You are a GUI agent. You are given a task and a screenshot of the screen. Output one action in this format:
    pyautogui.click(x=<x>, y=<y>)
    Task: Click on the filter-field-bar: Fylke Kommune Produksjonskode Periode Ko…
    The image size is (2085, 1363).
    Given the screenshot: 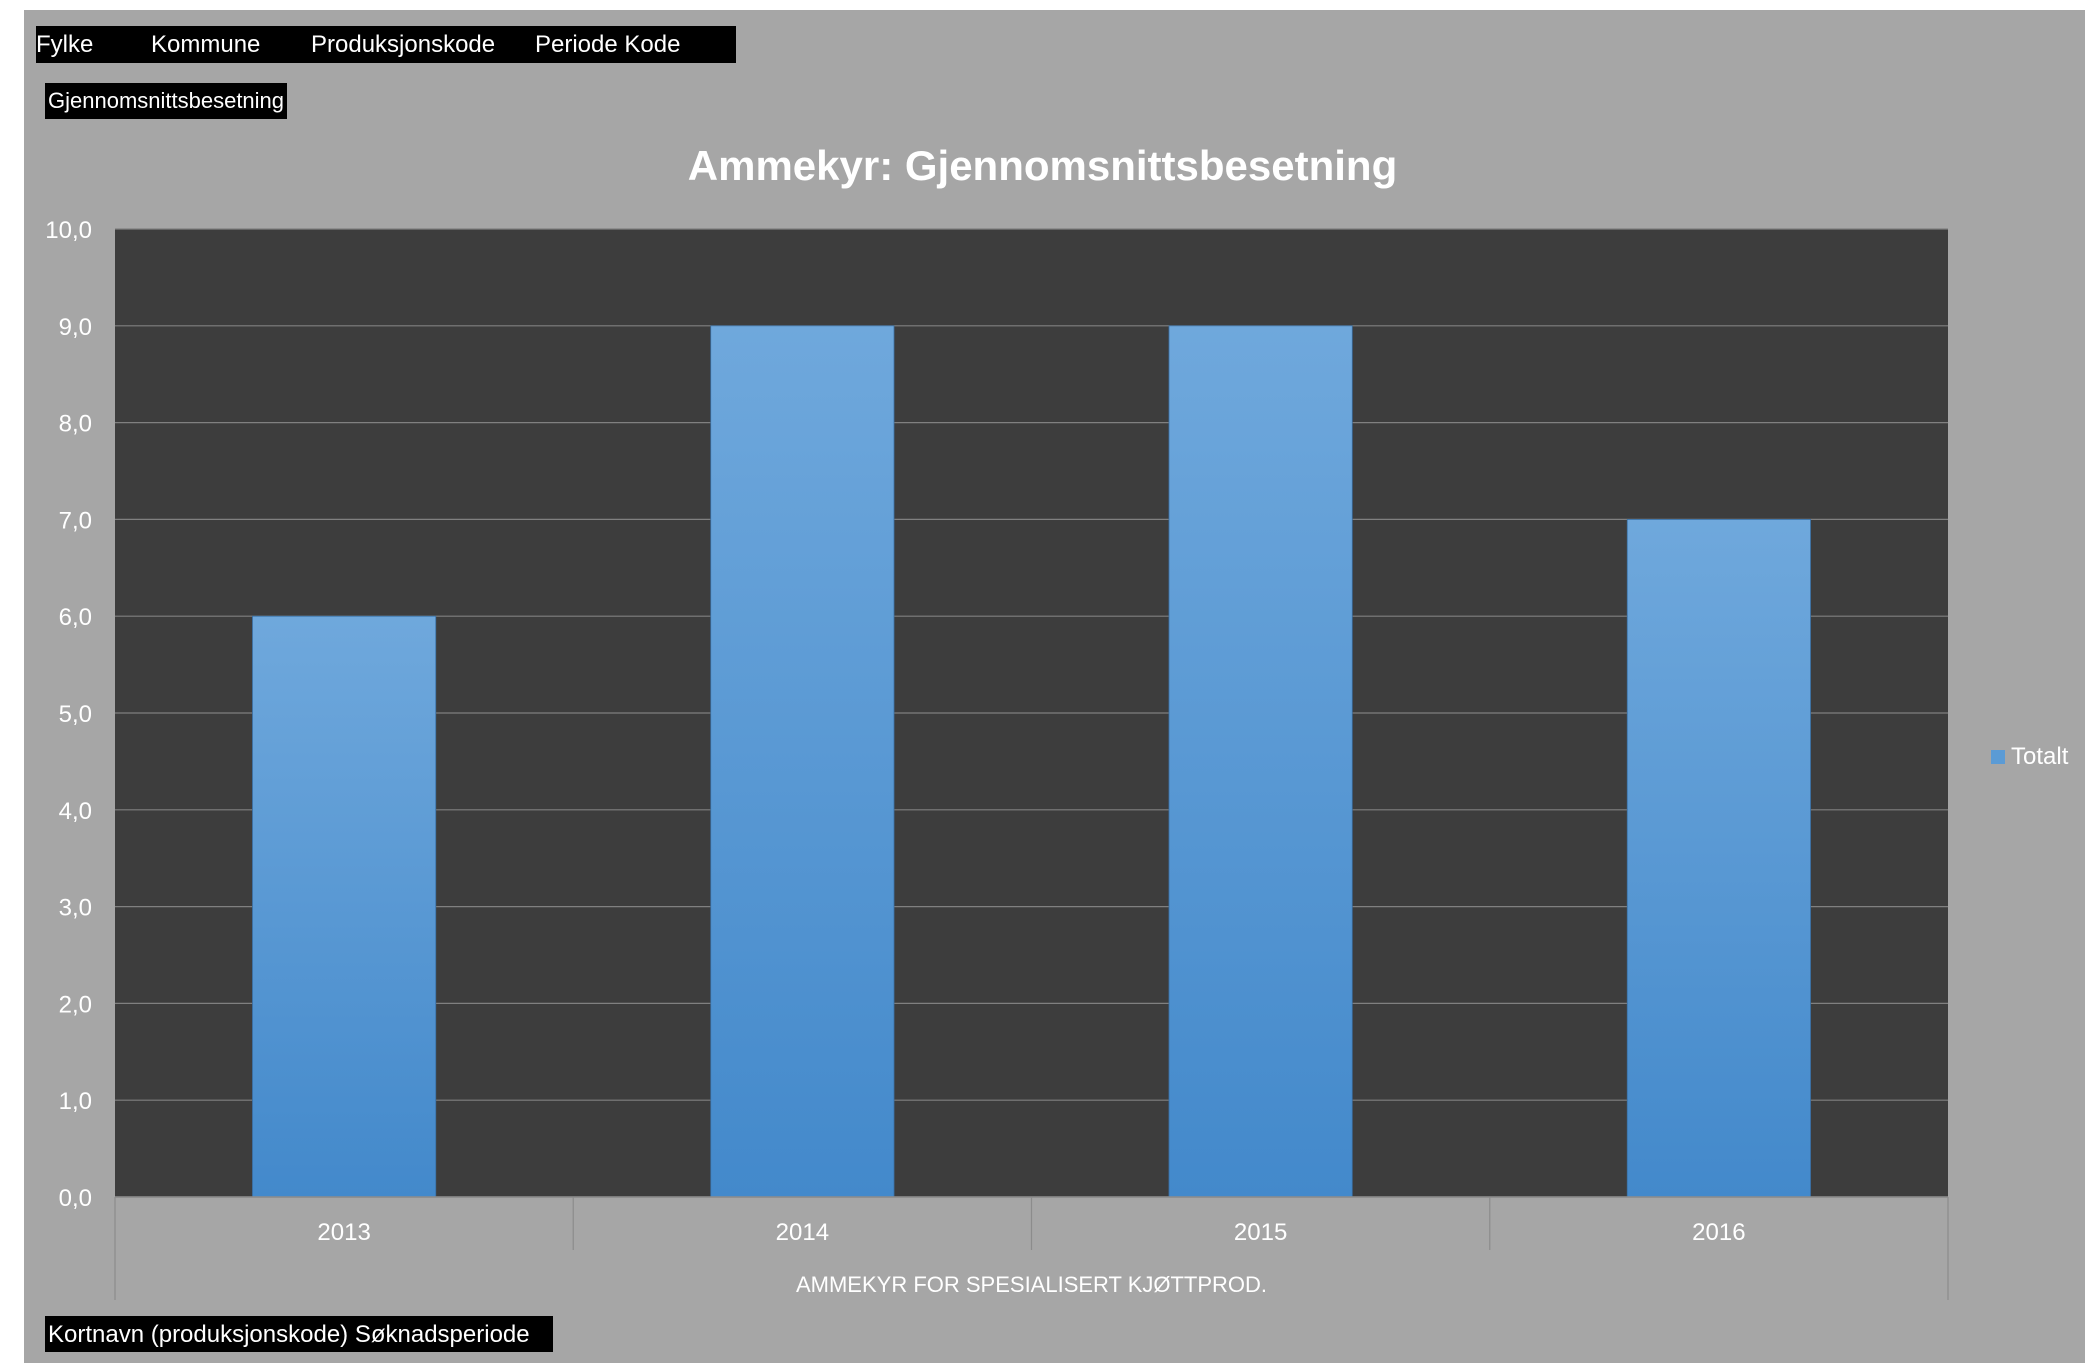 What is the action you would take?
    pyautogui.click(x=386, y=44)
    